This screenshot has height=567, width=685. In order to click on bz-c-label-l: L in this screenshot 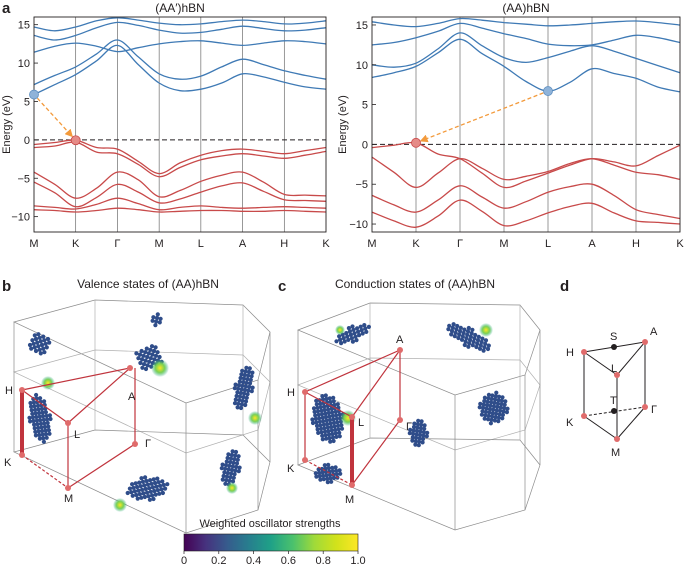, I will do `click(361, 423)`.